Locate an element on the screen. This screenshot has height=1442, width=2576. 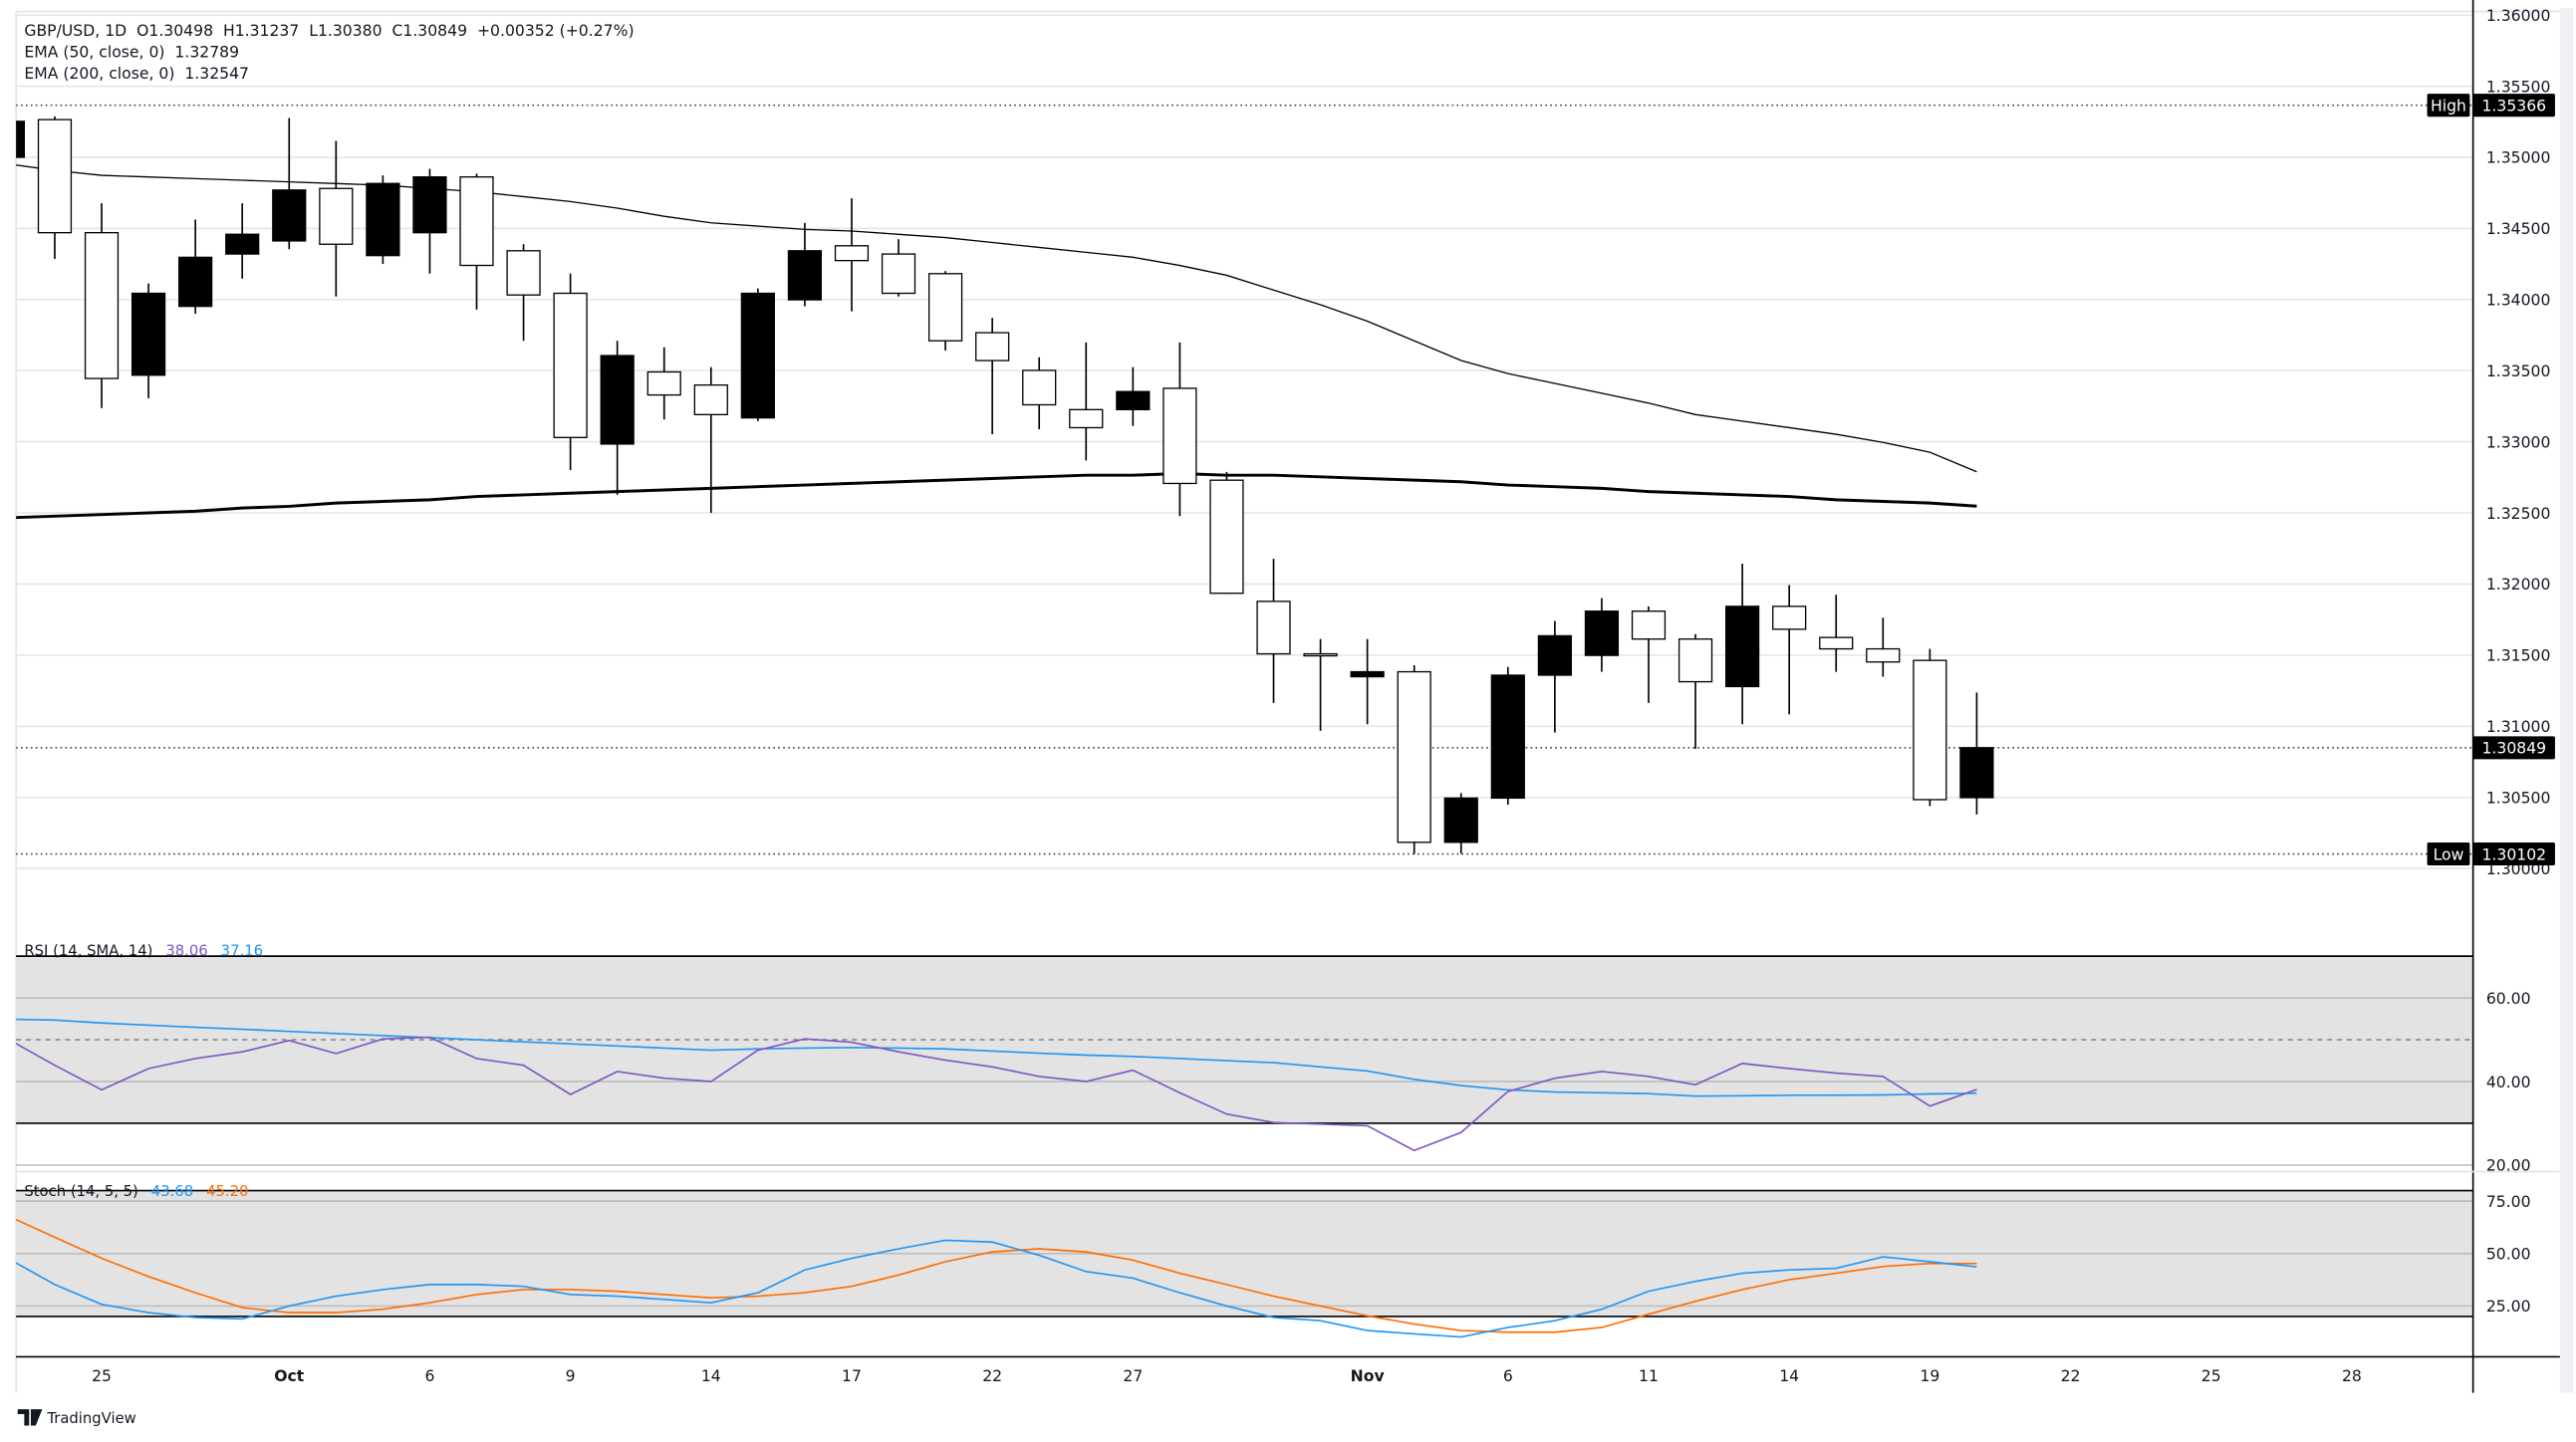
time-tick-label: 28 is located at coordinates (2352, 1375).